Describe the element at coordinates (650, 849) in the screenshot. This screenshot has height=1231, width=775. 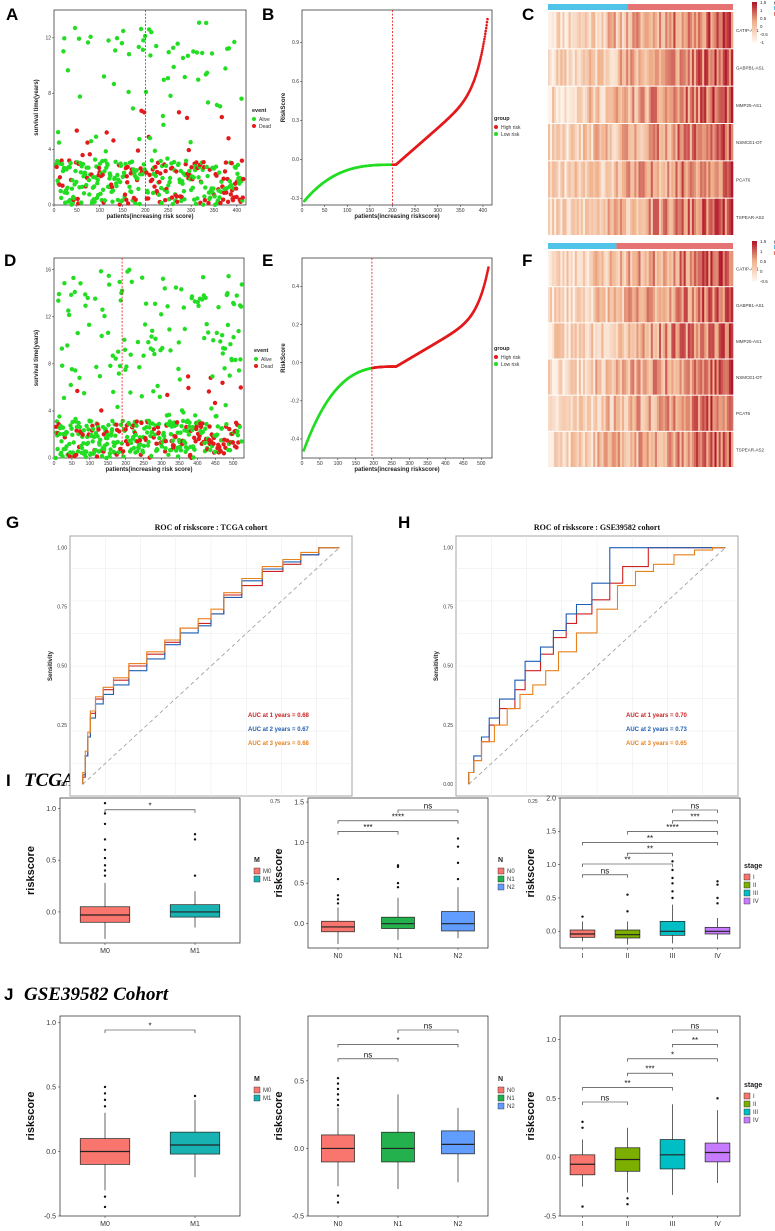
I see `significance-label: **` at that location.